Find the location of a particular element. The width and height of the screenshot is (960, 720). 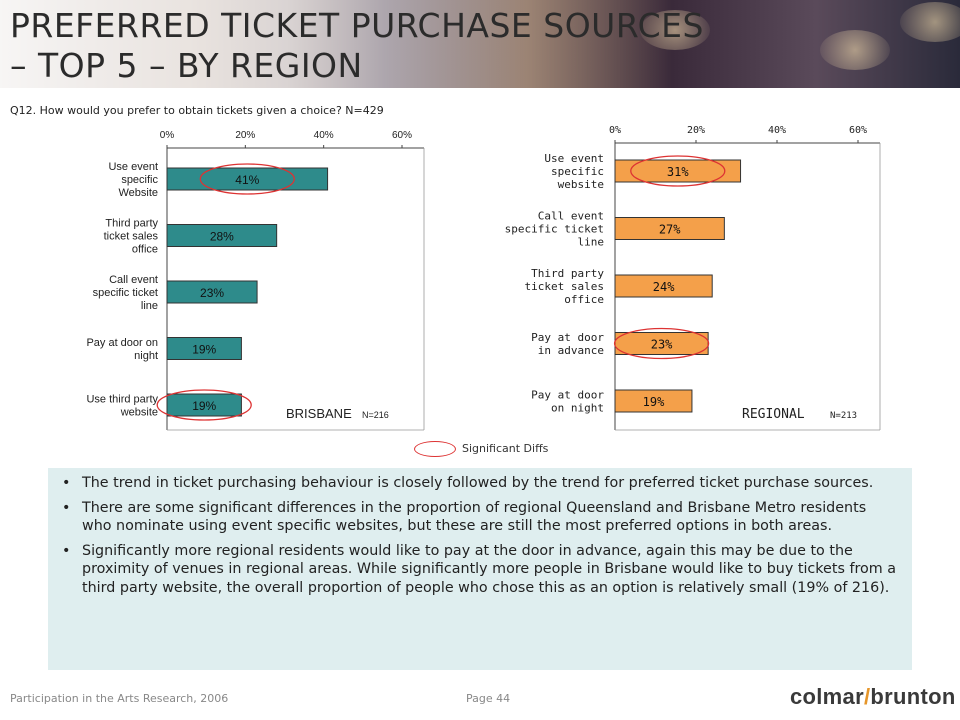

value-label: 28% is located at coordinates (222, 237).